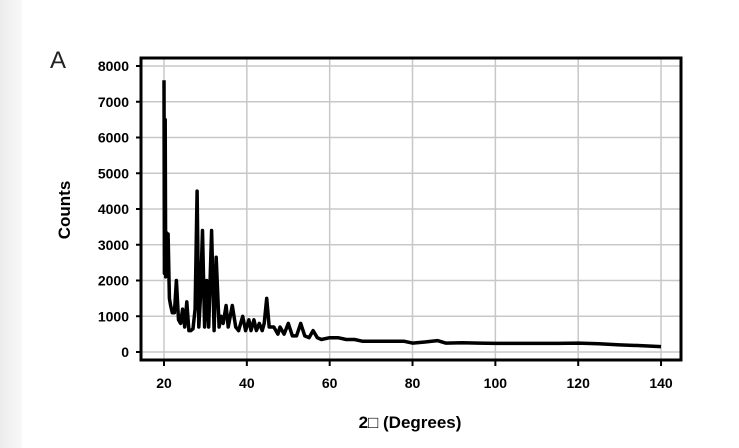  Describe the element at coordinates (113, 66) in the screenshot. I see `y-tick-label: 8000` at that location.